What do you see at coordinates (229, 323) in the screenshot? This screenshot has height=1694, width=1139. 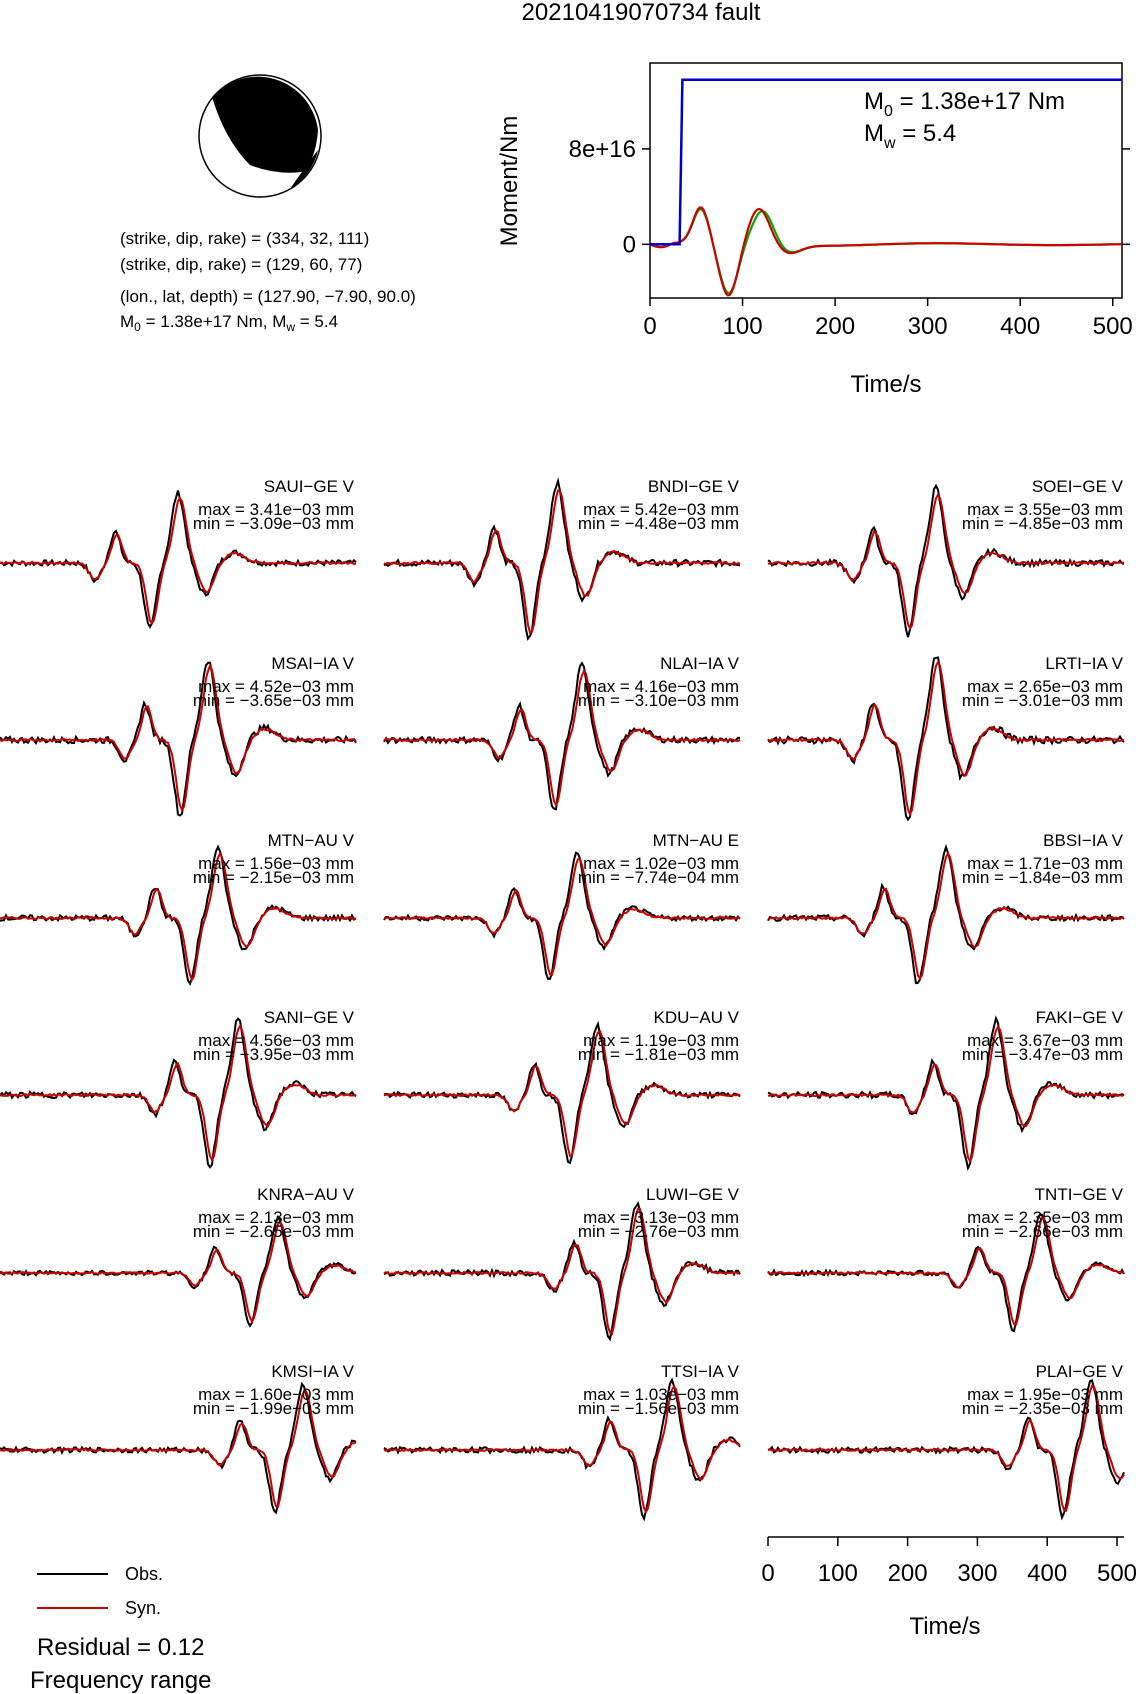 I see `mechanism-moment: M0 = 1.38e+17 Nm, Mw = 5.4` at bounding box center [229, 323].